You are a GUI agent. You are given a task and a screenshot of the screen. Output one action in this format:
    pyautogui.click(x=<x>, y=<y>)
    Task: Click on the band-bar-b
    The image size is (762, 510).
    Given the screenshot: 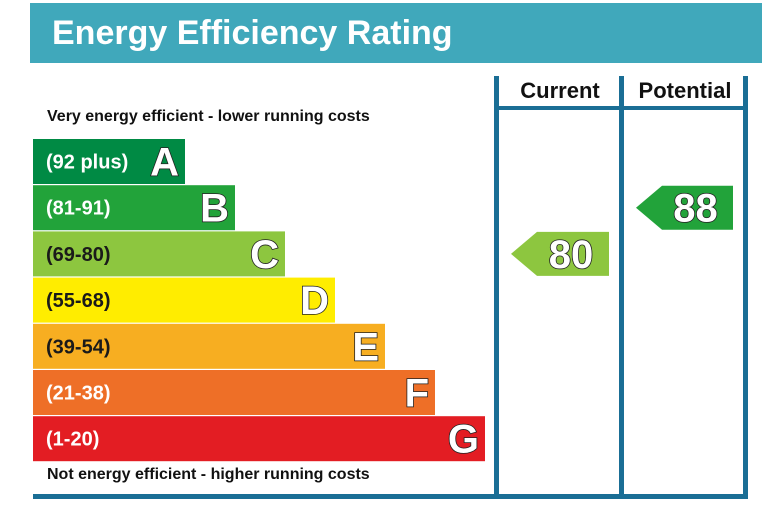 What is the action you would take?
    pyautogui.click(x=134, y=208)
    